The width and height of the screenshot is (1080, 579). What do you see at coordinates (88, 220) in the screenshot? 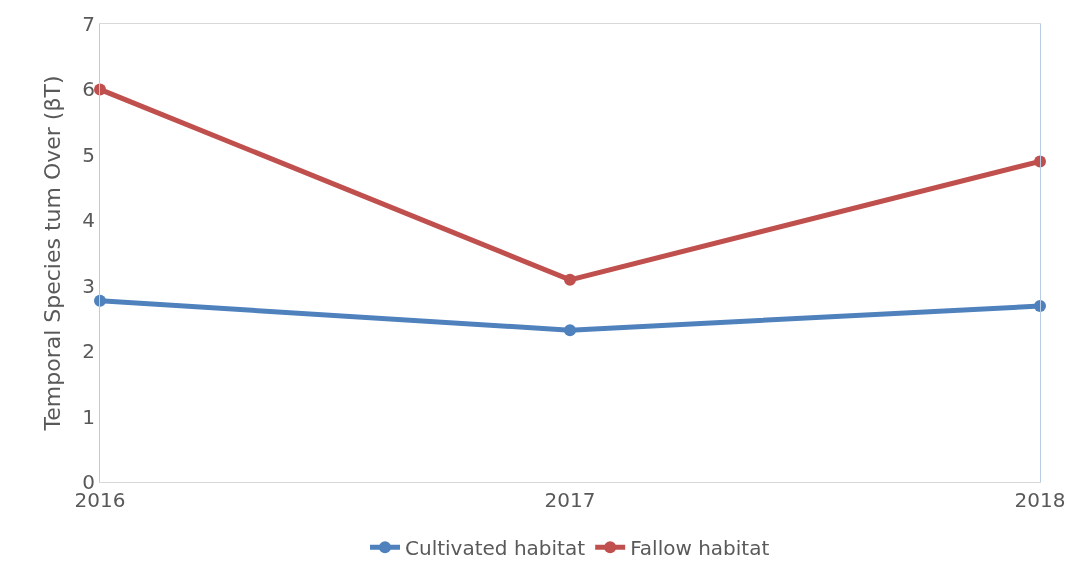
I see `y-tick-label: 4` at bounding box center [88, 220].